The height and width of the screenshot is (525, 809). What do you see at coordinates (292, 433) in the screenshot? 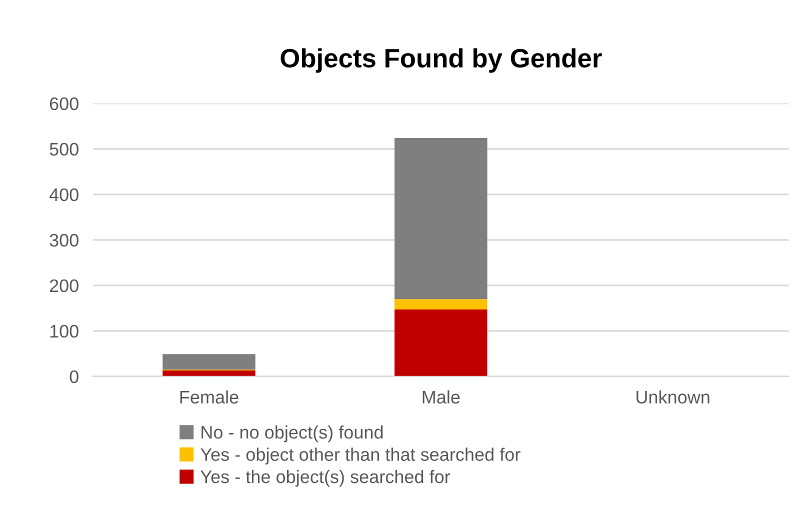
I see `legend-label: No - no object(s) found` at bounding box center [292, 433].